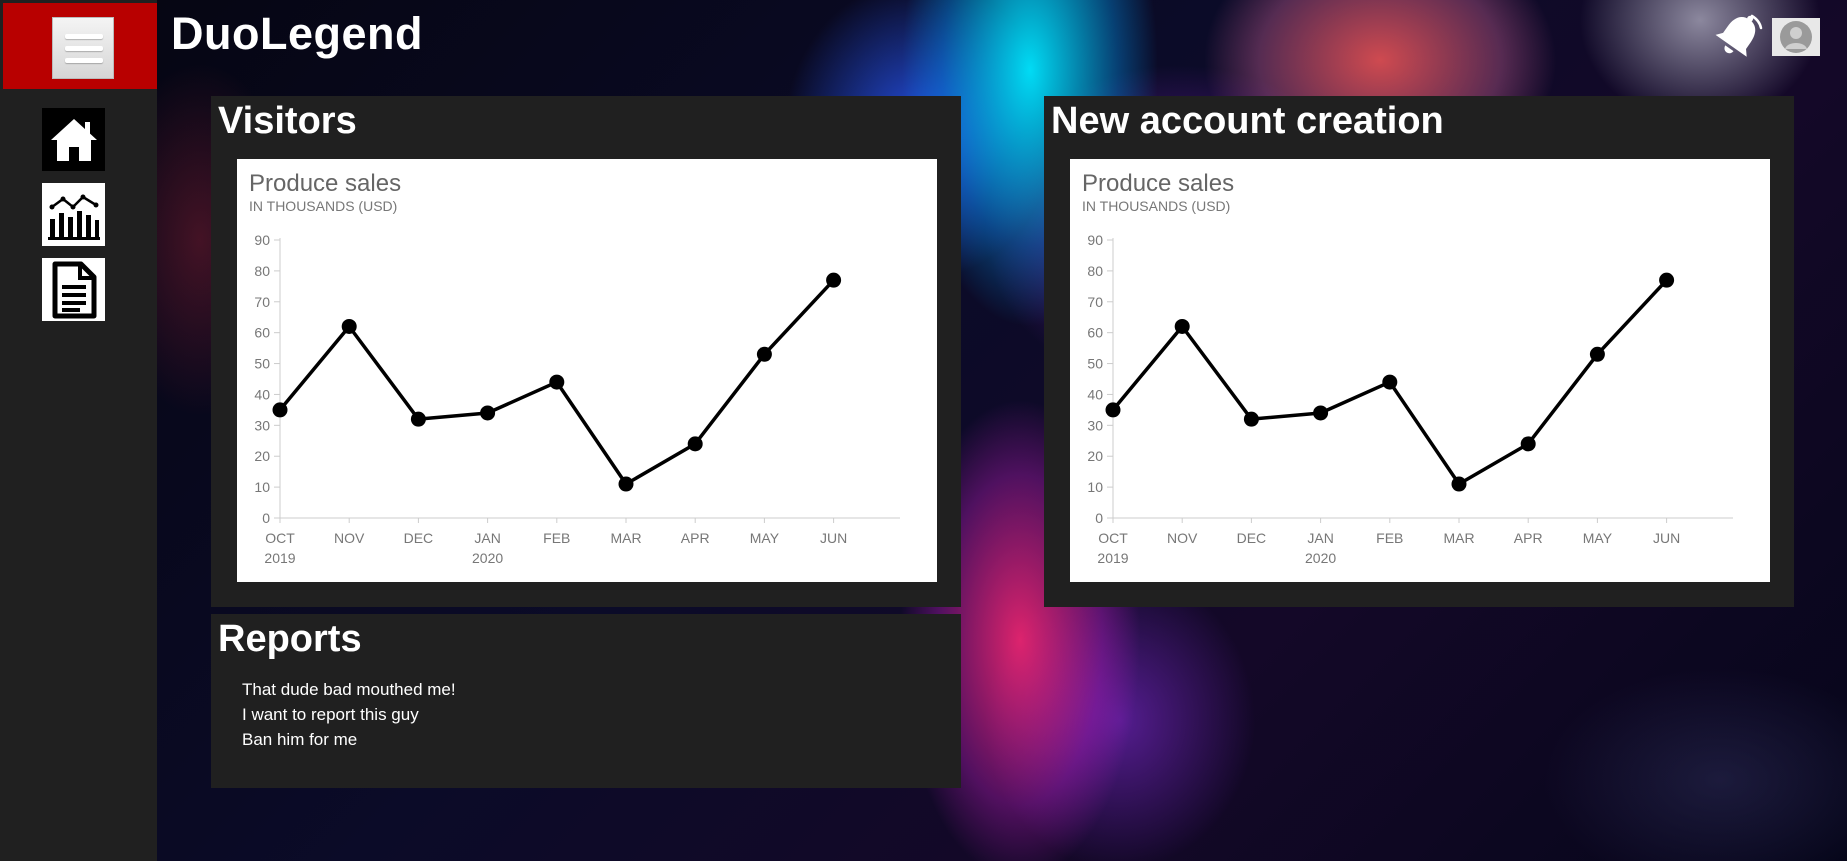 The image size is (1847, 861). I want to click on sidebar-item-home, so click(73, 139).